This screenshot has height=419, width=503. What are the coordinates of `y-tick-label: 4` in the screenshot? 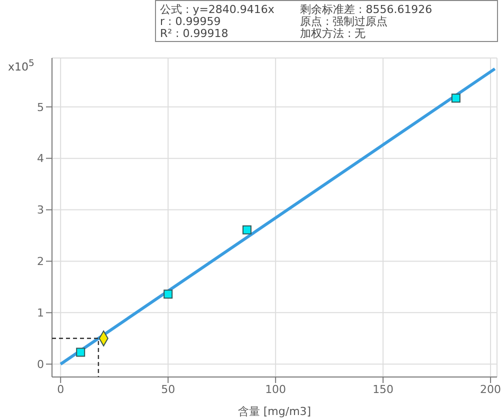 It's located at (40, 159).